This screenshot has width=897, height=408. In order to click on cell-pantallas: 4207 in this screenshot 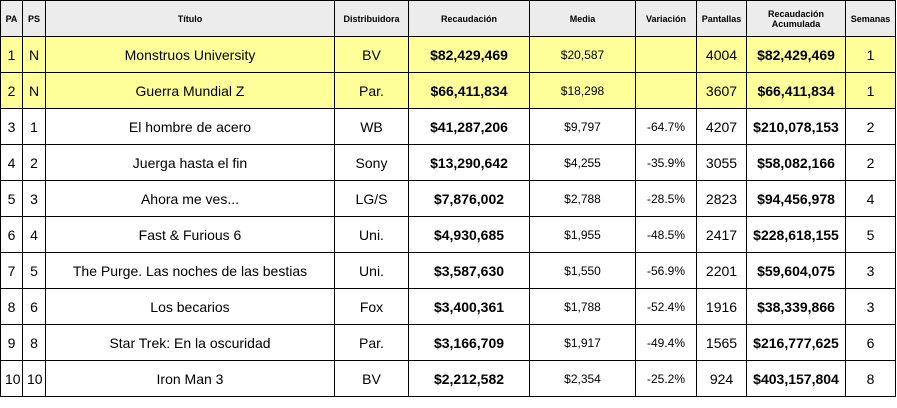, I will do `click(721, 126)`.